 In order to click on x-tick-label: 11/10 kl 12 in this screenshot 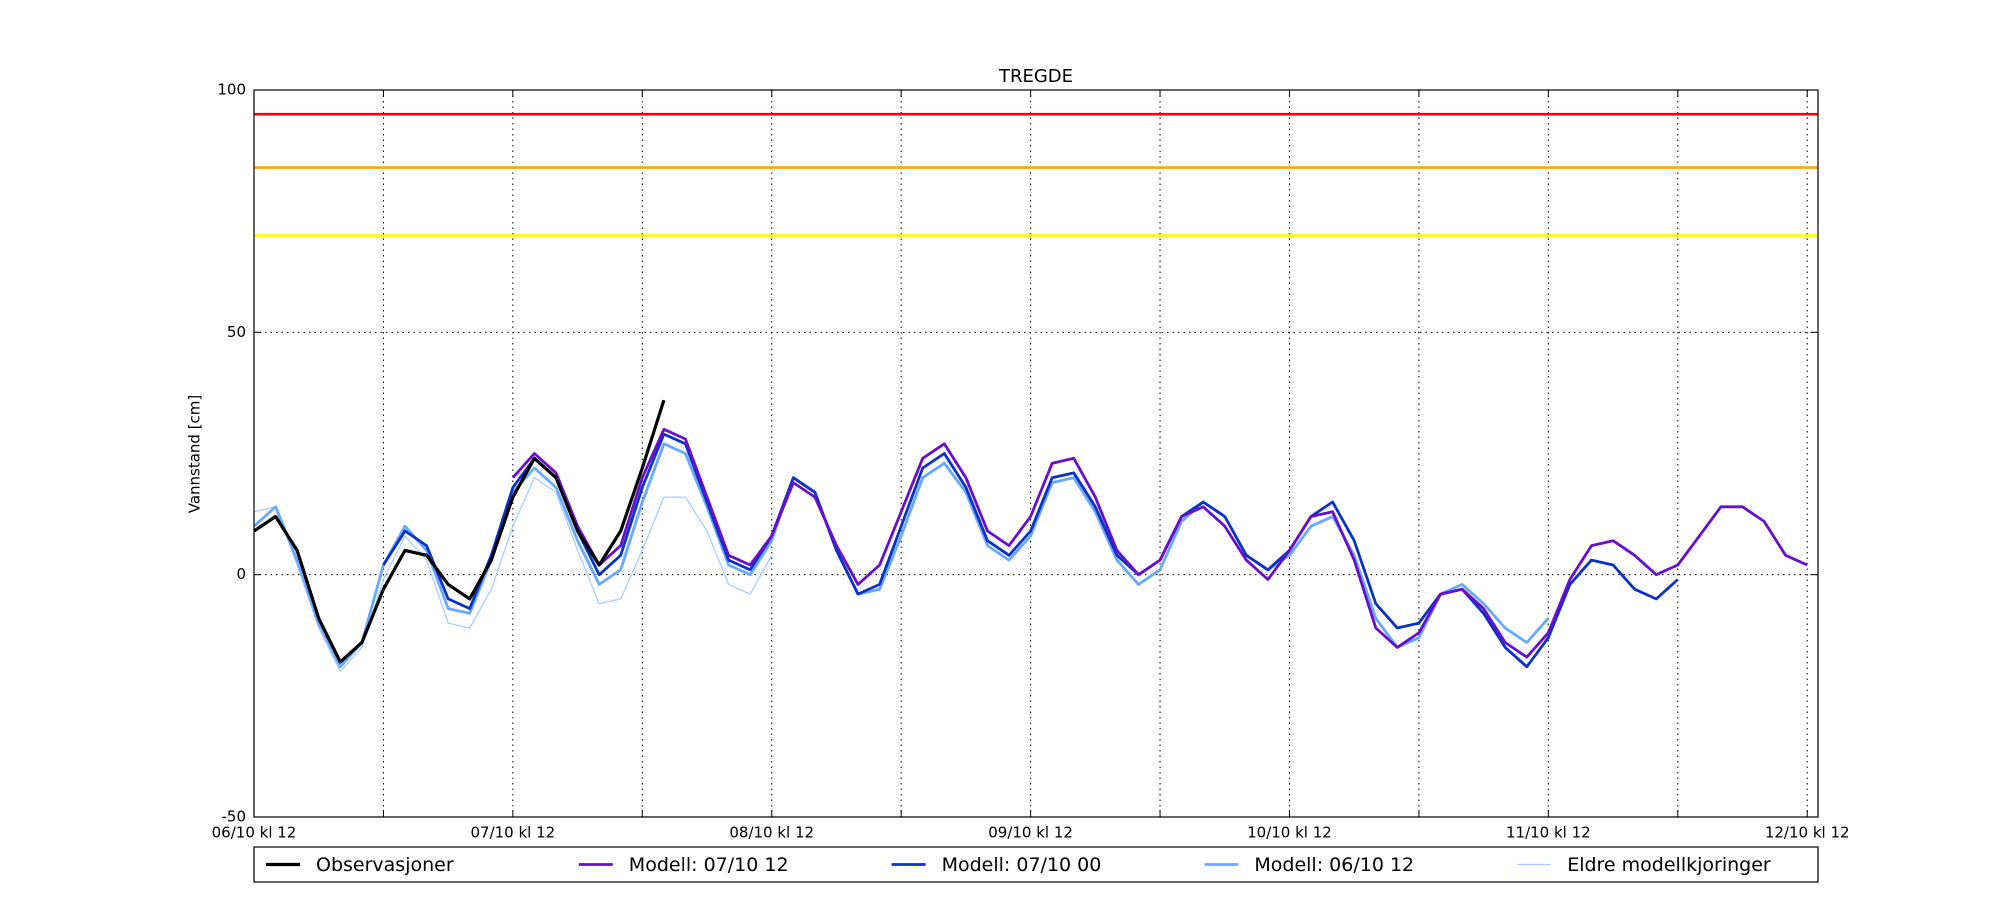, I will do `click(1548, 833)`.